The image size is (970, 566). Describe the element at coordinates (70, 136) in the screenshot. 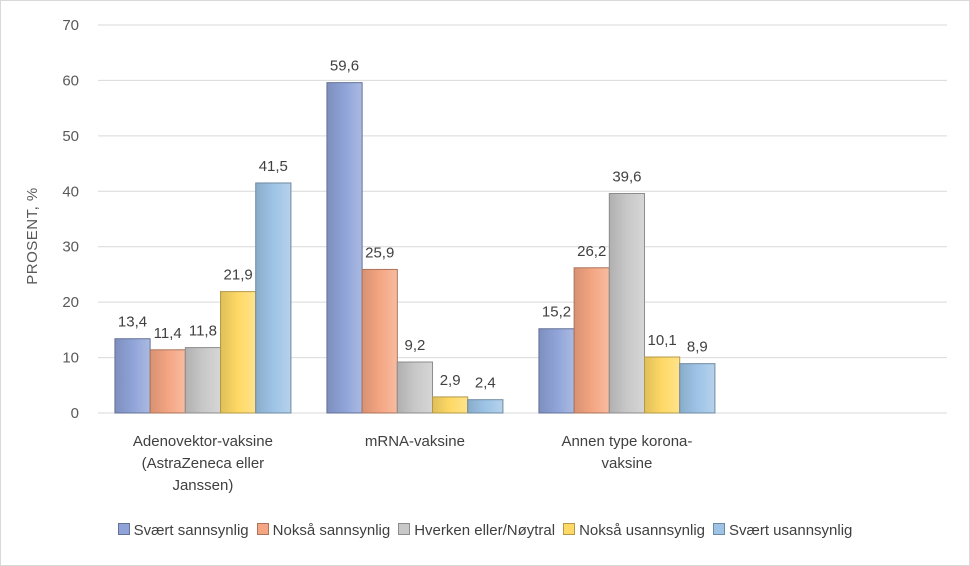

I see `y-tick-label: 50` at that location.